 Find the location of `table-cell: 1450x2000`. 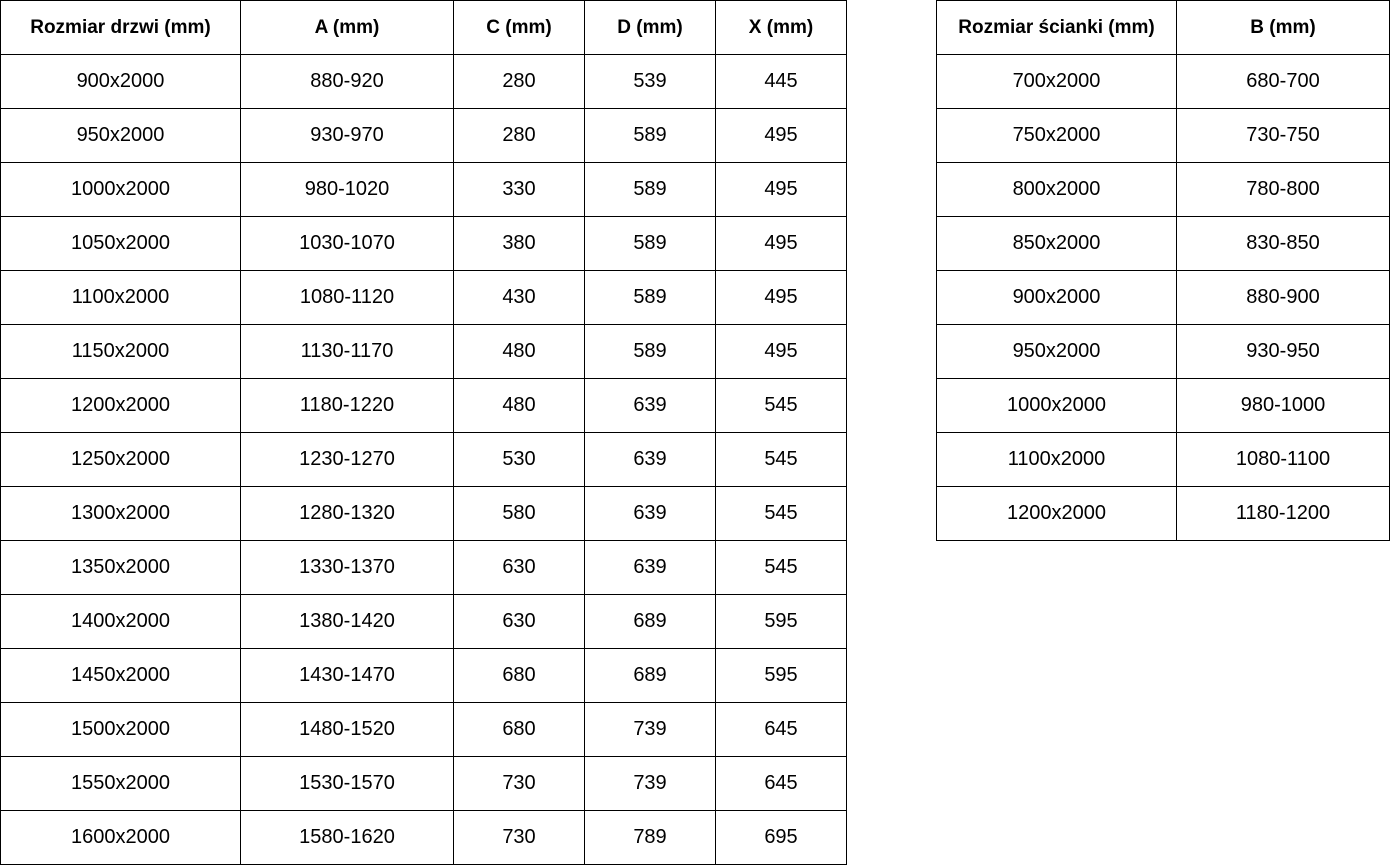

table-cell: 1450x2000 is located at coordinates (120, 675).